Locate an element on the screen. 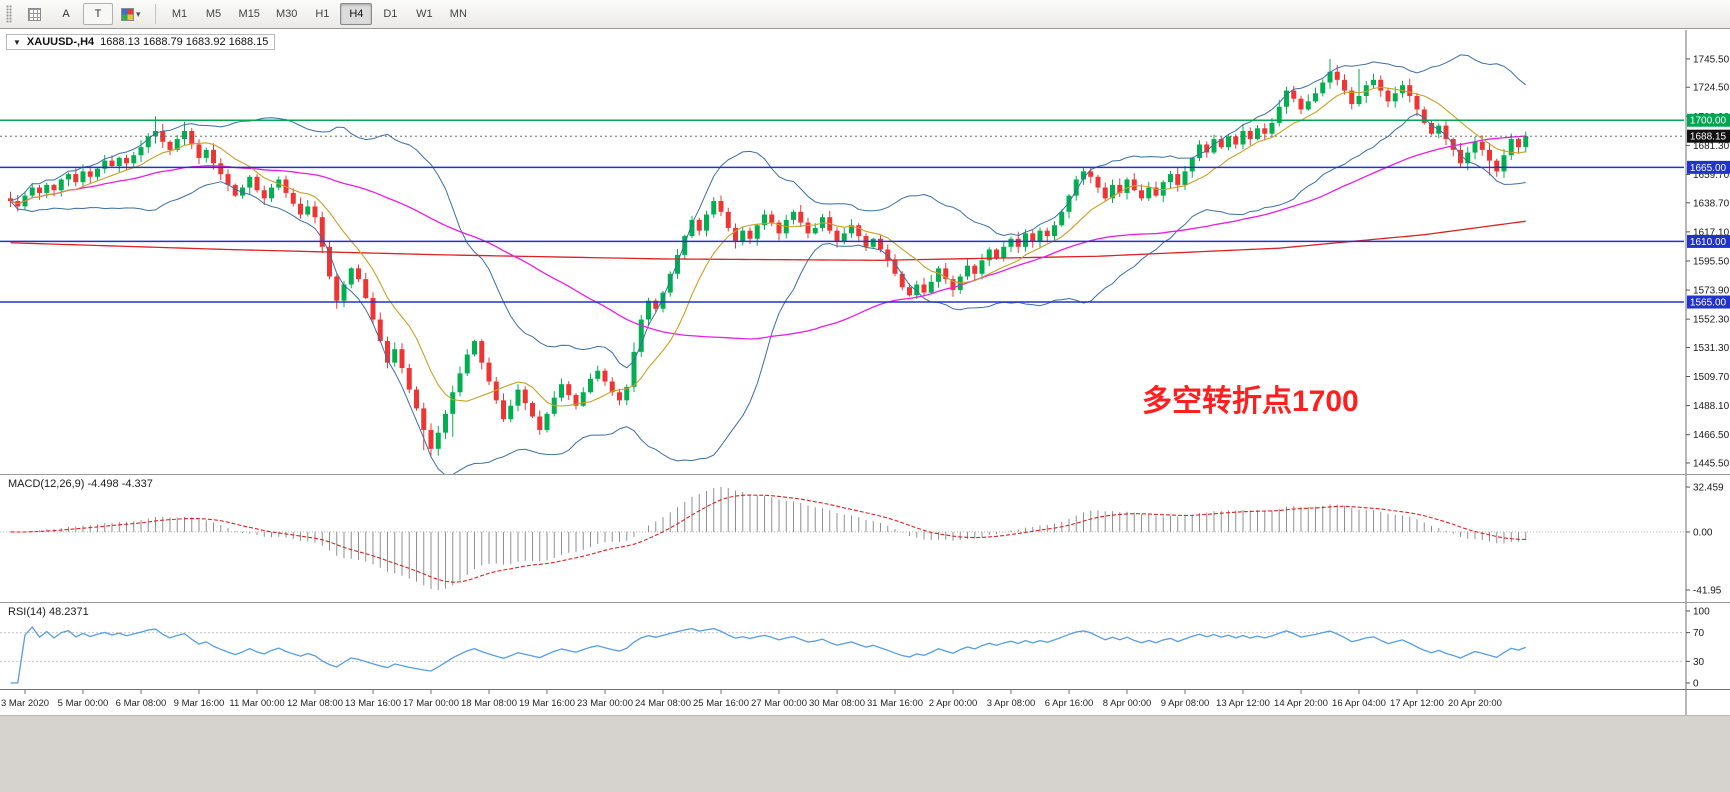  svg-text: 1488.10 is located at coordinates (1711, 406).